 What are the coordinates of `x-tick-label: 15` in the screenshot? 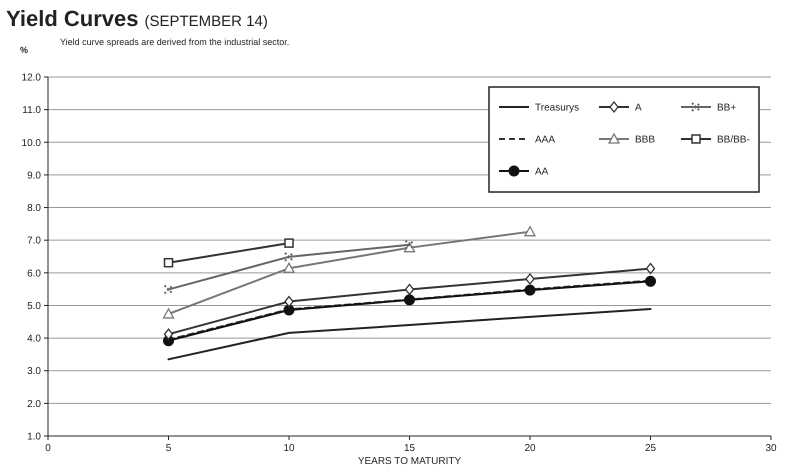 It's located at (410, 448).